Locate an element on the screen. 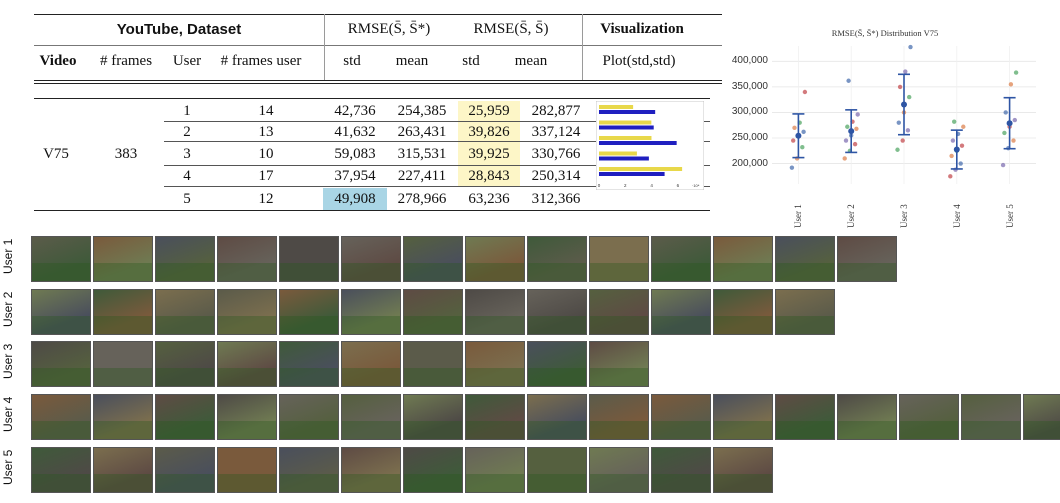 The height and width of the screenshot is (503, 1060). highlight-user5-std1 is located at coordinates (355, 199).